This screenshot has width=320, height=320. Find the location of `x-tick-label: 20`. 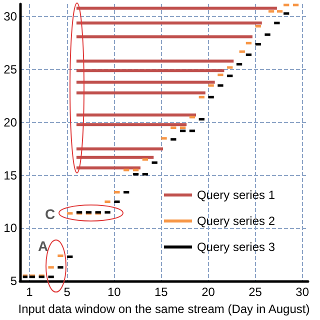

x-tick-label: 20 is located at coordinates (209, 292).